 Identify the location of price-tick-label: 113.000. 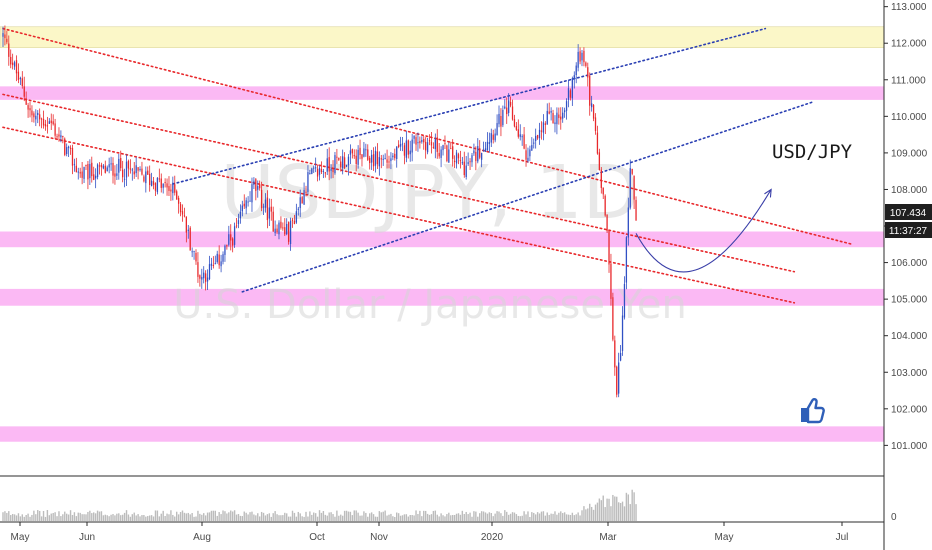
(909, 7).